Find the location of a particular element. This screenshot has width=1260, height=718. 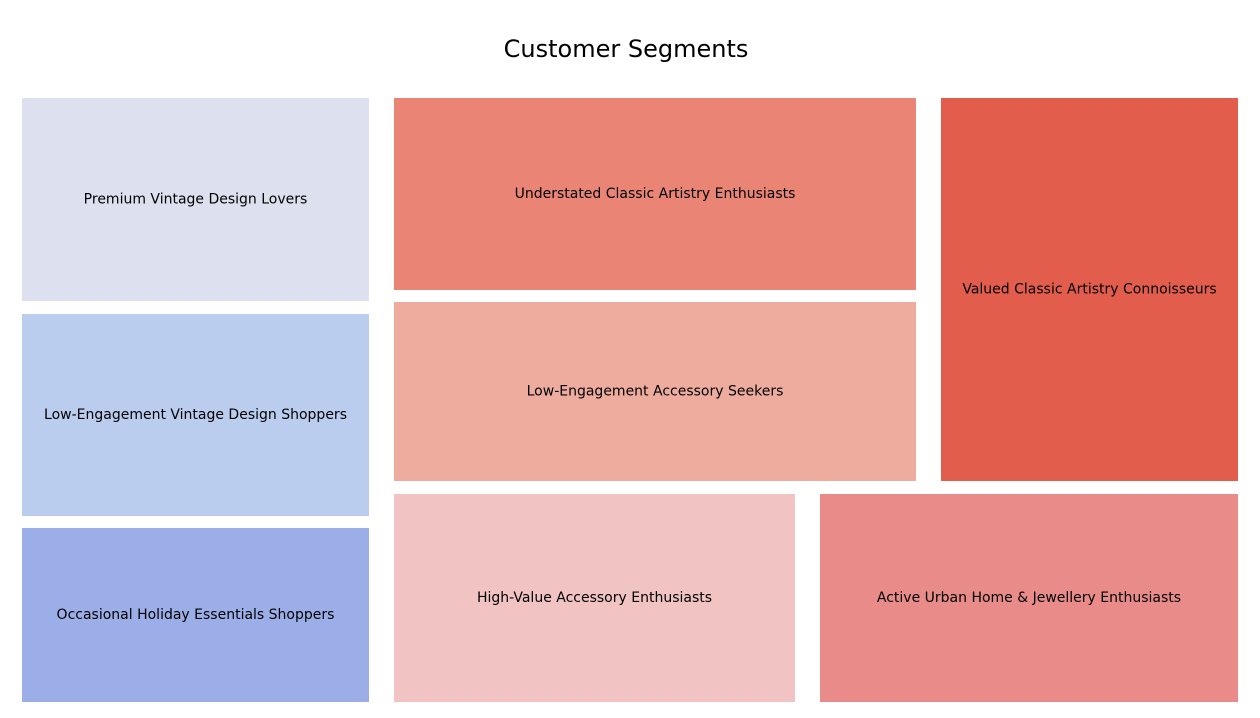

treemap-tile: High-Value Accessory Enthusiasts is located at coordinates (594, 598).